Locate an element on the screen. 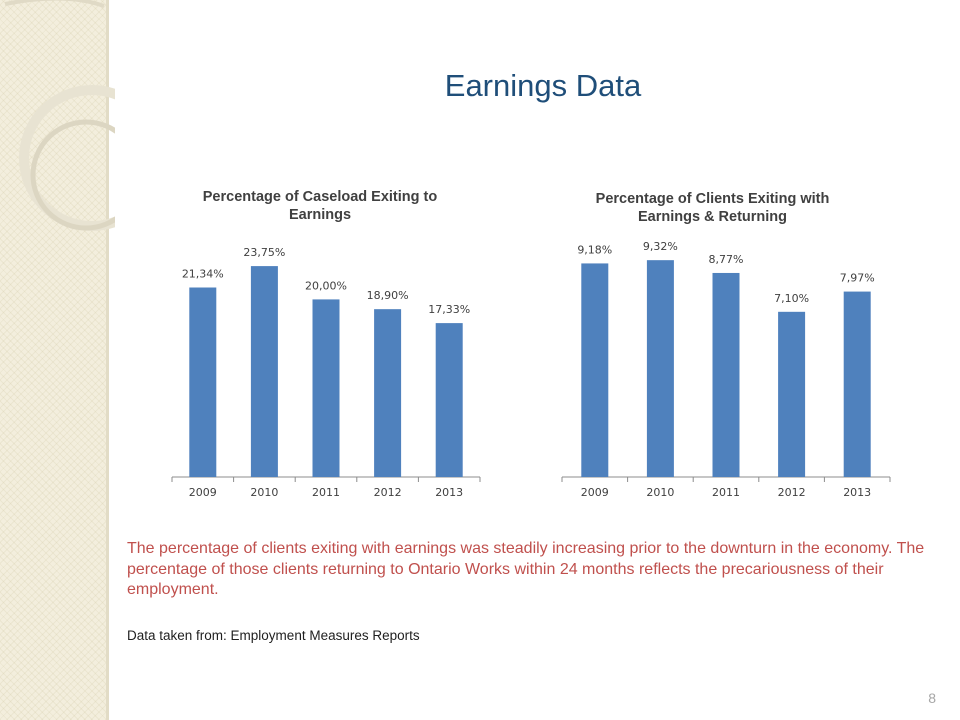 The width and height of the screenshot is (960, 720). page-number: 8 is located at coordinates (932, 698).